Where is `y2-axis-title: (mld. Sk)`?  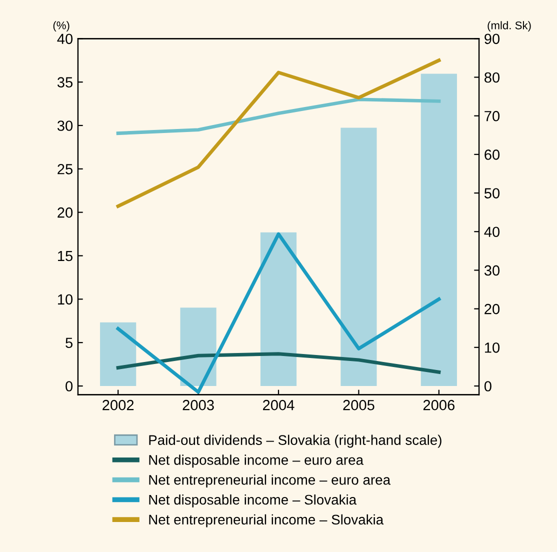 y2-axis-title: (mld. Sk) is located at coordinates (509, 26).